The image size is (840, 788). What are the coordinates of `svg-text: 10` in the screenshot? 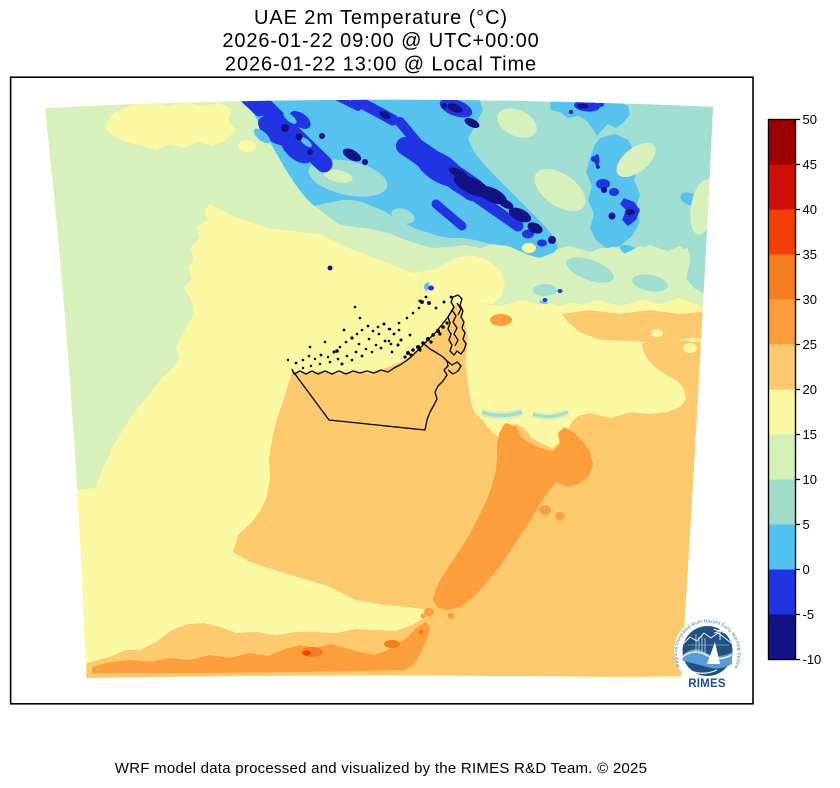 It's located at (810, 479).